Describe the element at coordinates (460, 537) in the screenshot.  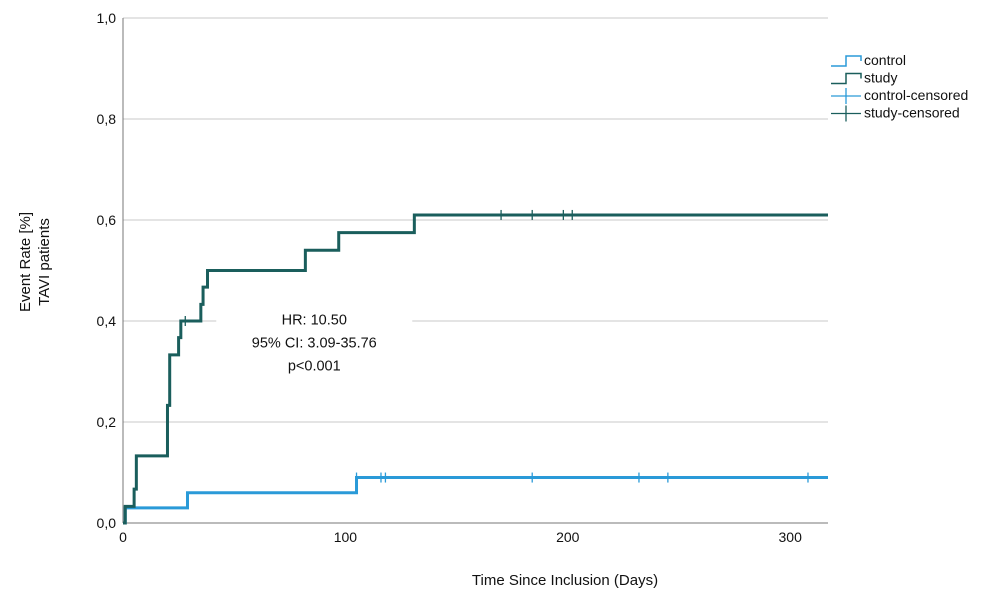
I see `x-tick-labels: 0 100 200 300` at that location.